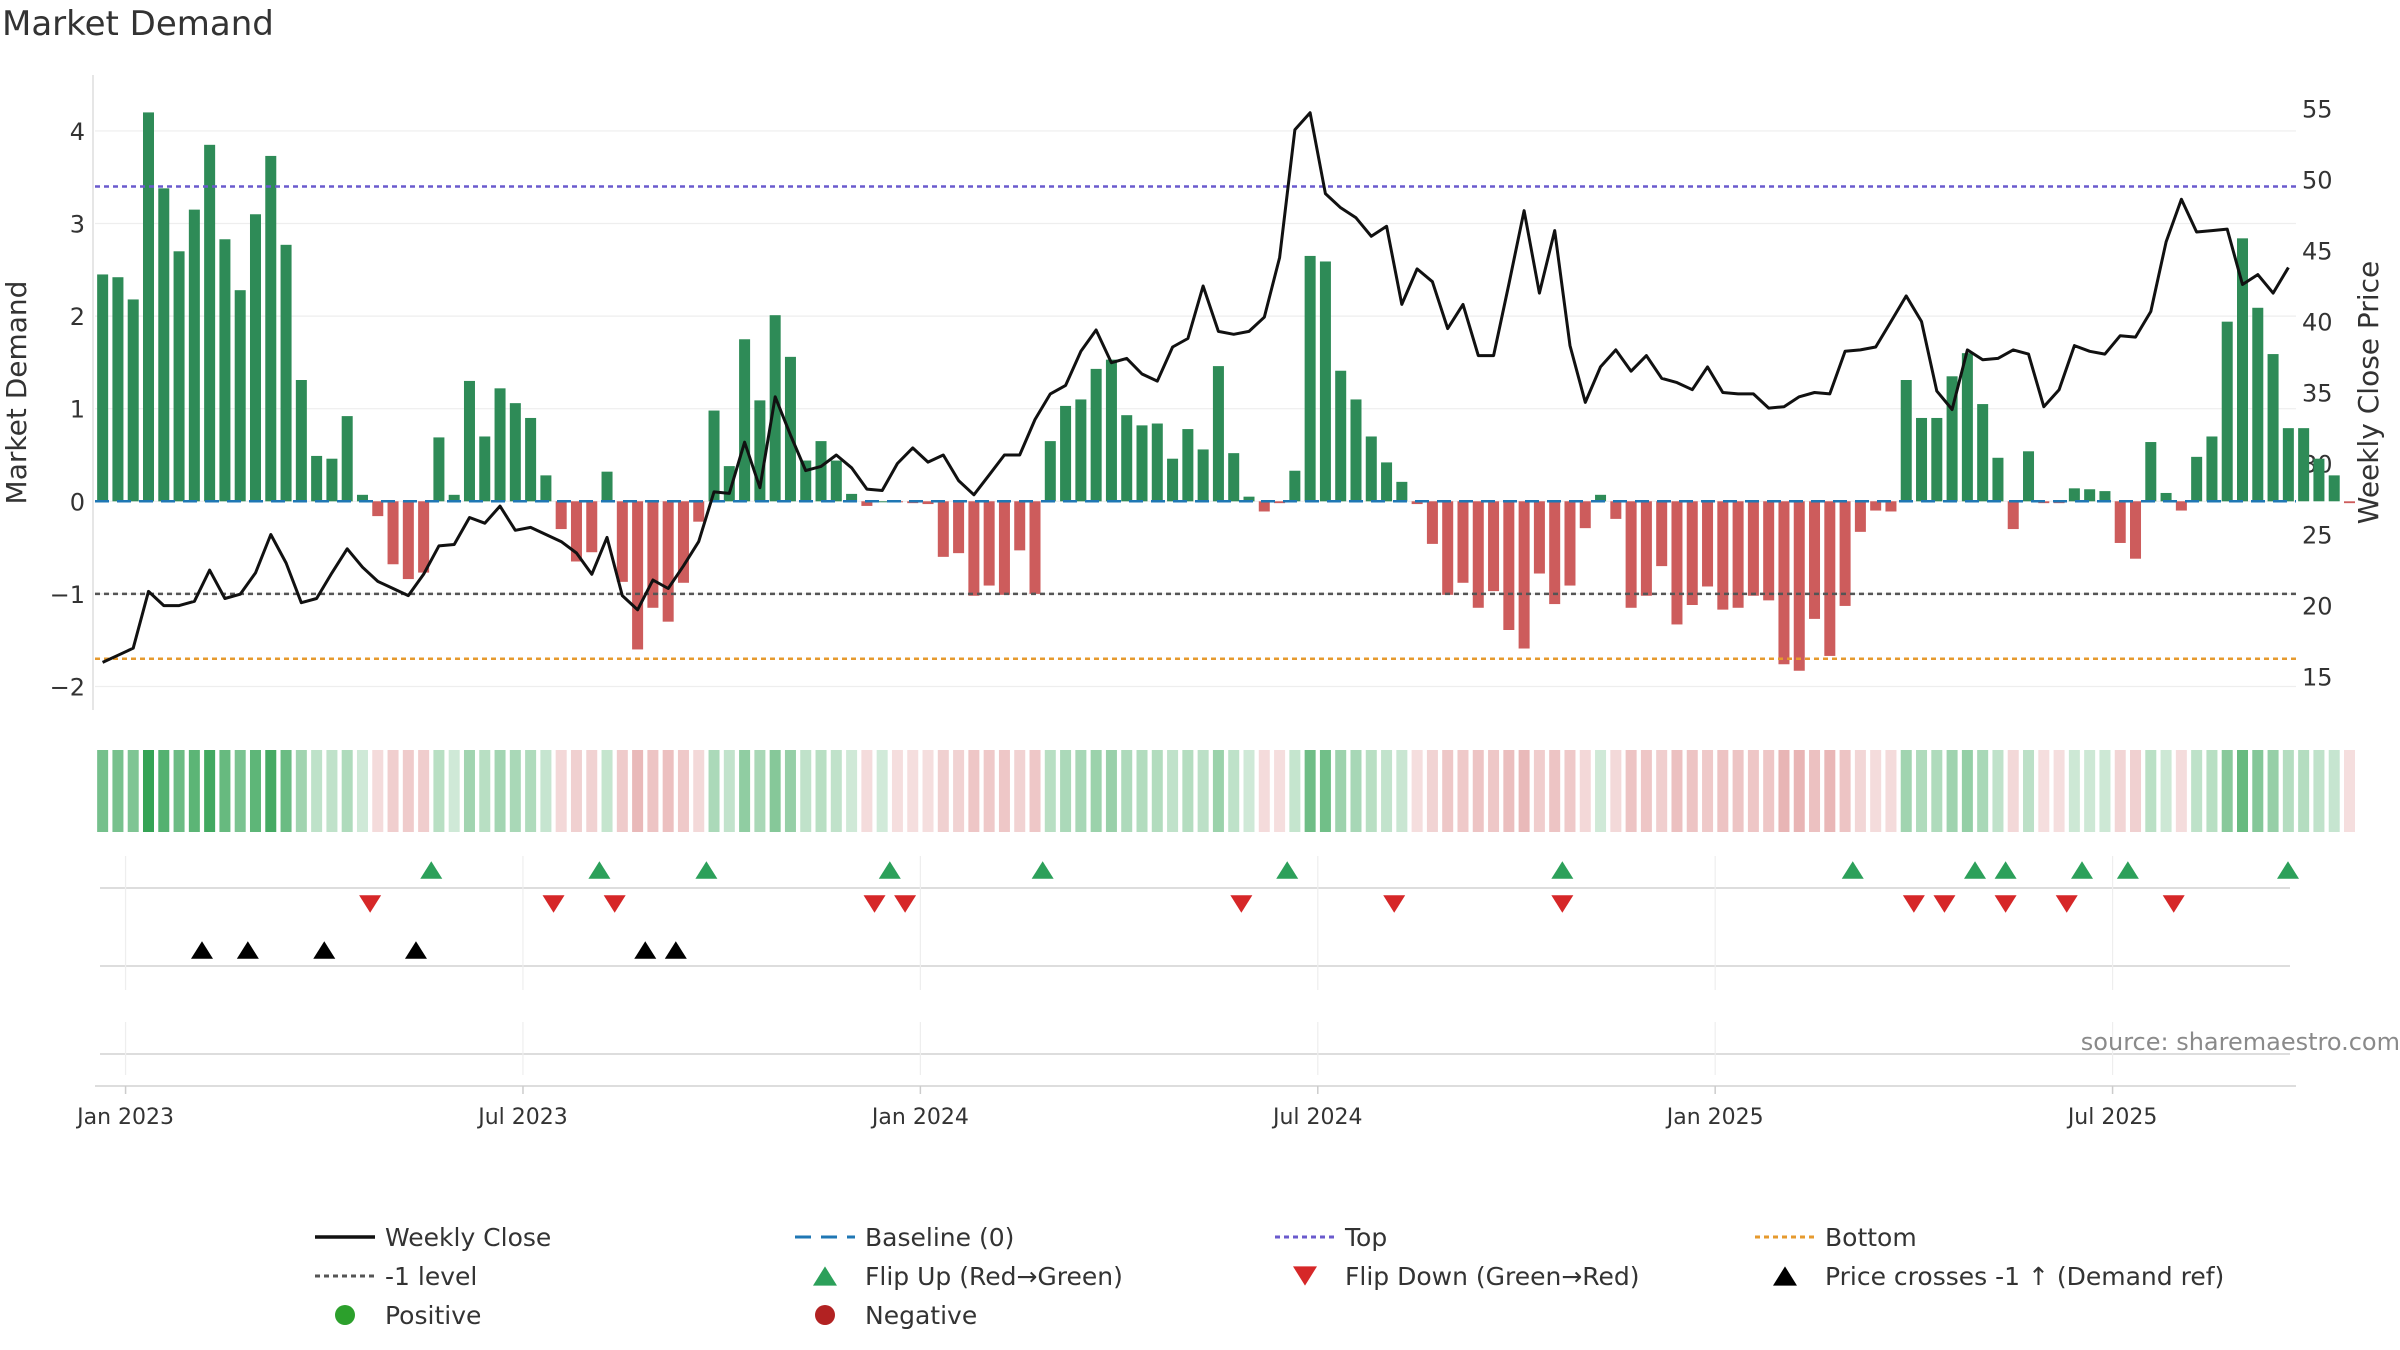  I want to click on x-tick-label: Jan 2023, so click(124, 1117).